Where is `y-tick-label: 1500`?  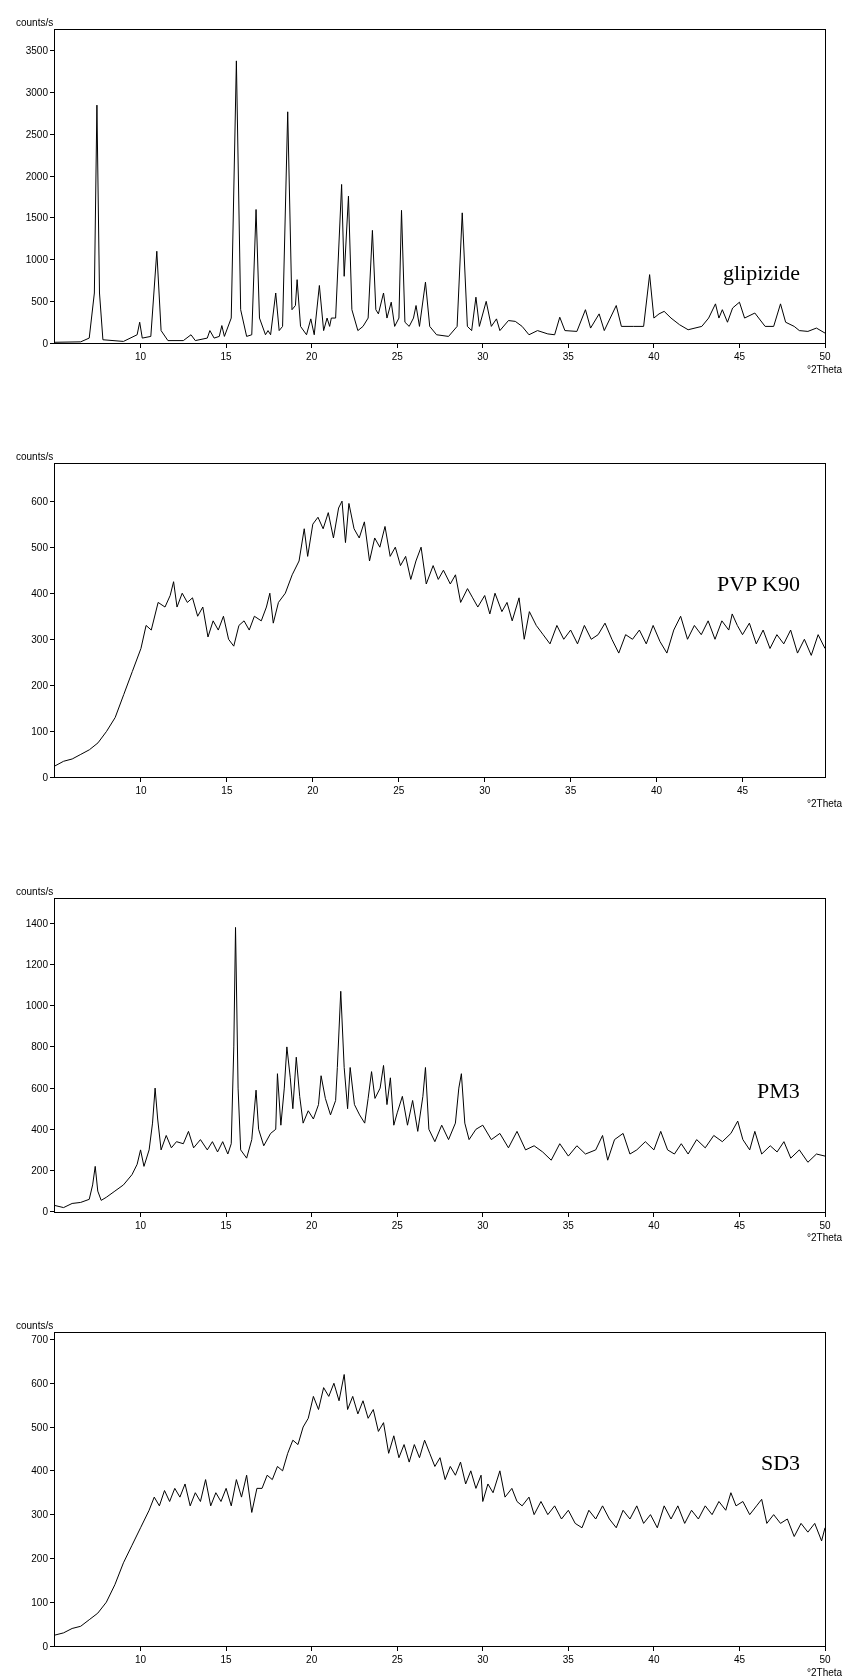 y-tick-label: 1500 is located at coordinates (37, 218).